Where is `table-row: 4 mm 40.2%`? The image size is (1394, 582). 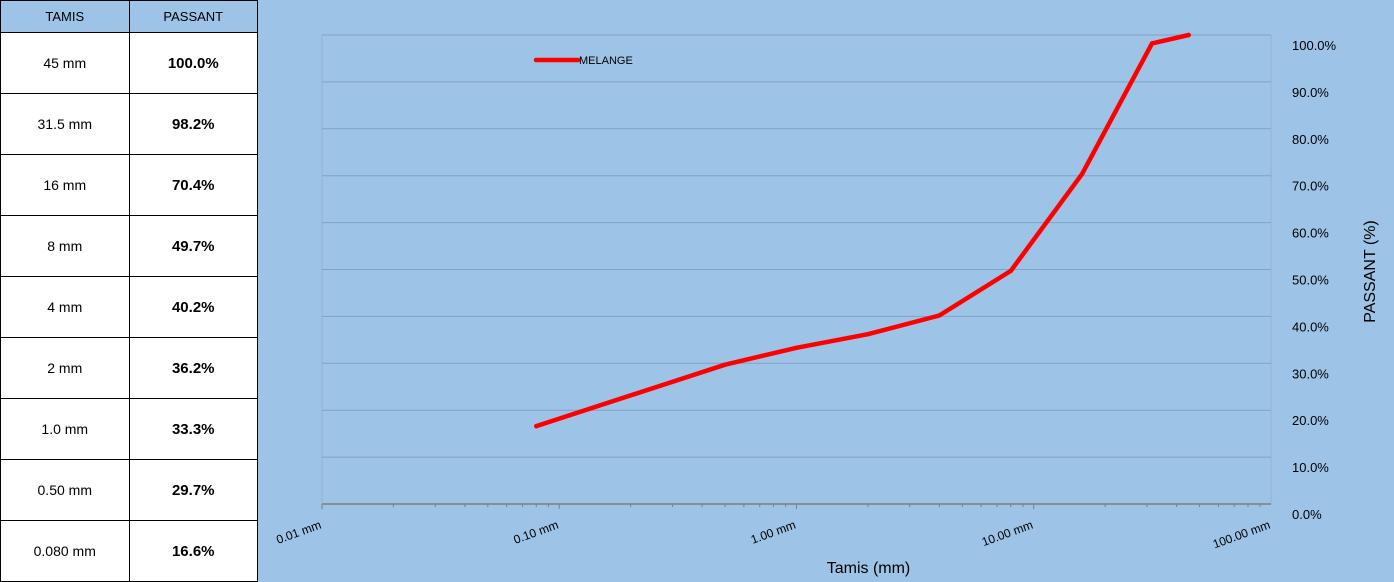
table-row: 4 mm 40.2% is located at coordinates (129, 307).